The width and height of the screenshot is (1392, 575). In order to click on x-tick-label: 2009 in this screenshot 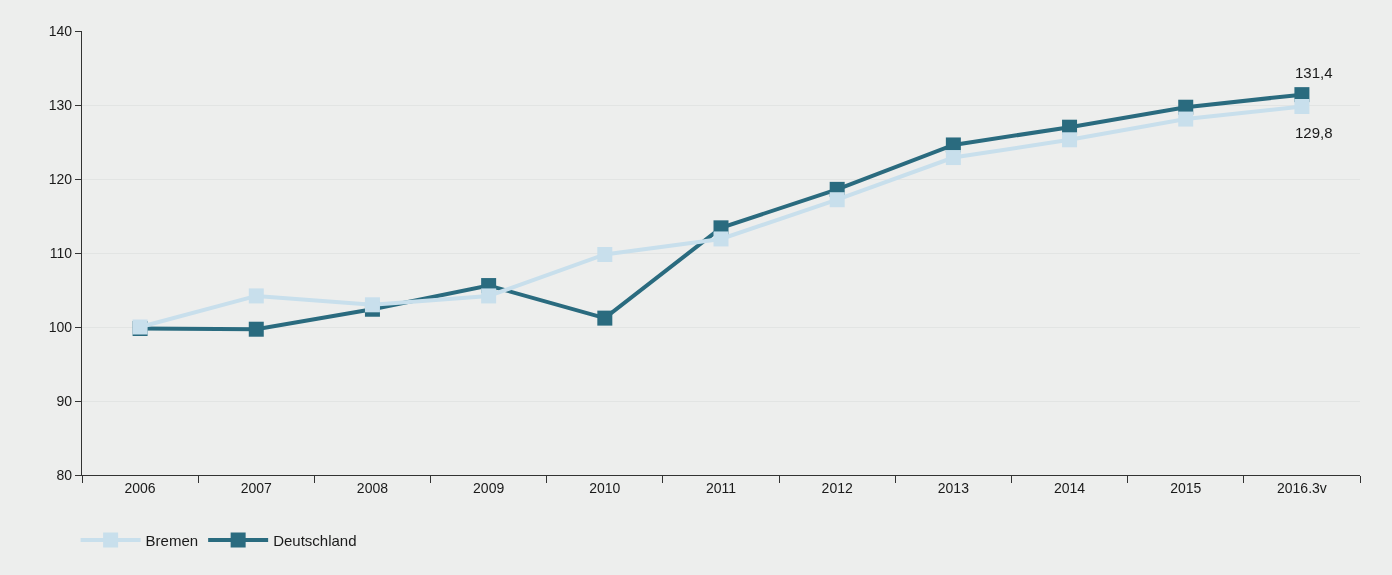, I will do `click(489, 487)`.